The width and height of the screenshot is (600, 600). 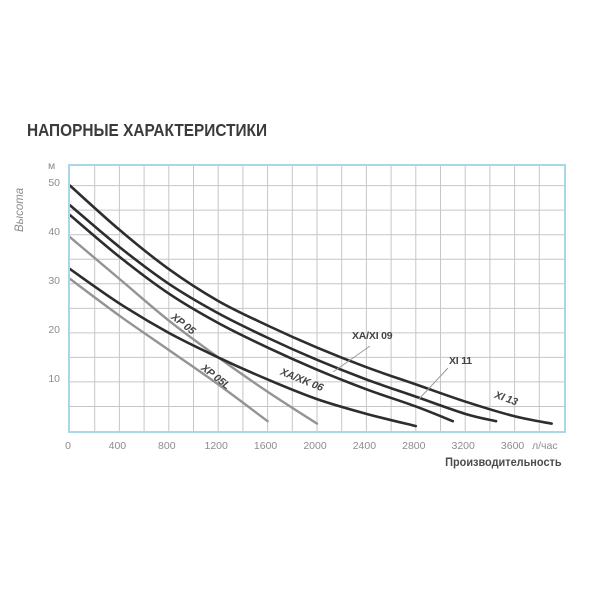 I want to click on curve-label-xi-11: XI 11, so click(x=460, y=361).